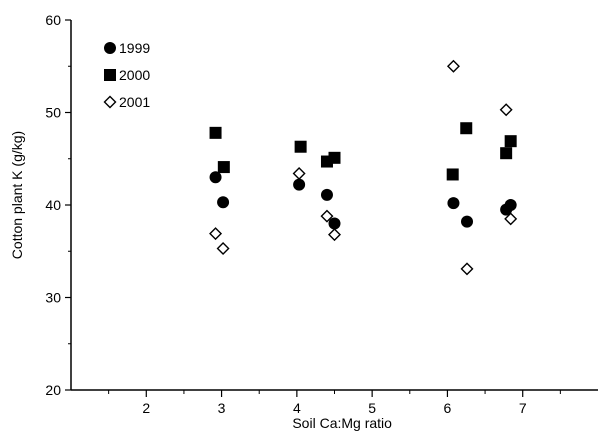 This screenshot has height=433, width=598. I want to click on x-tick-label: 4, so click(297, 408).